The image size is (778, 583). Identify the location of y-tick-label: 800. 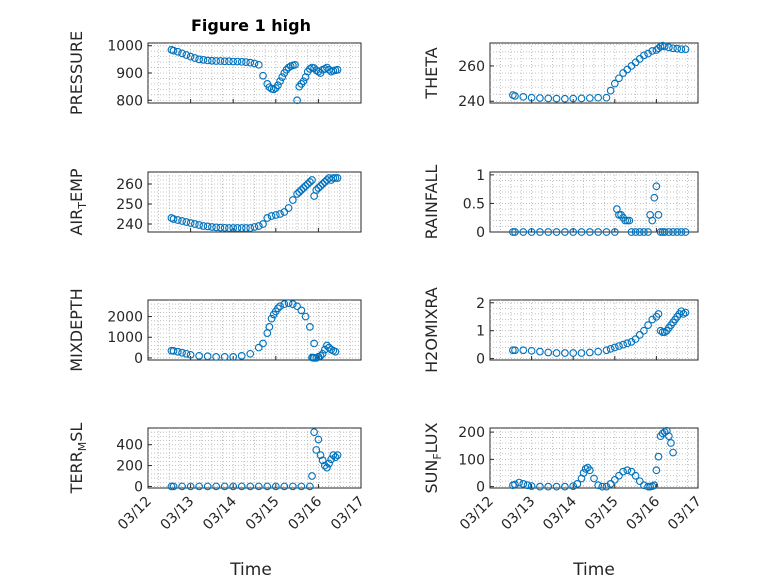
(129, 101).